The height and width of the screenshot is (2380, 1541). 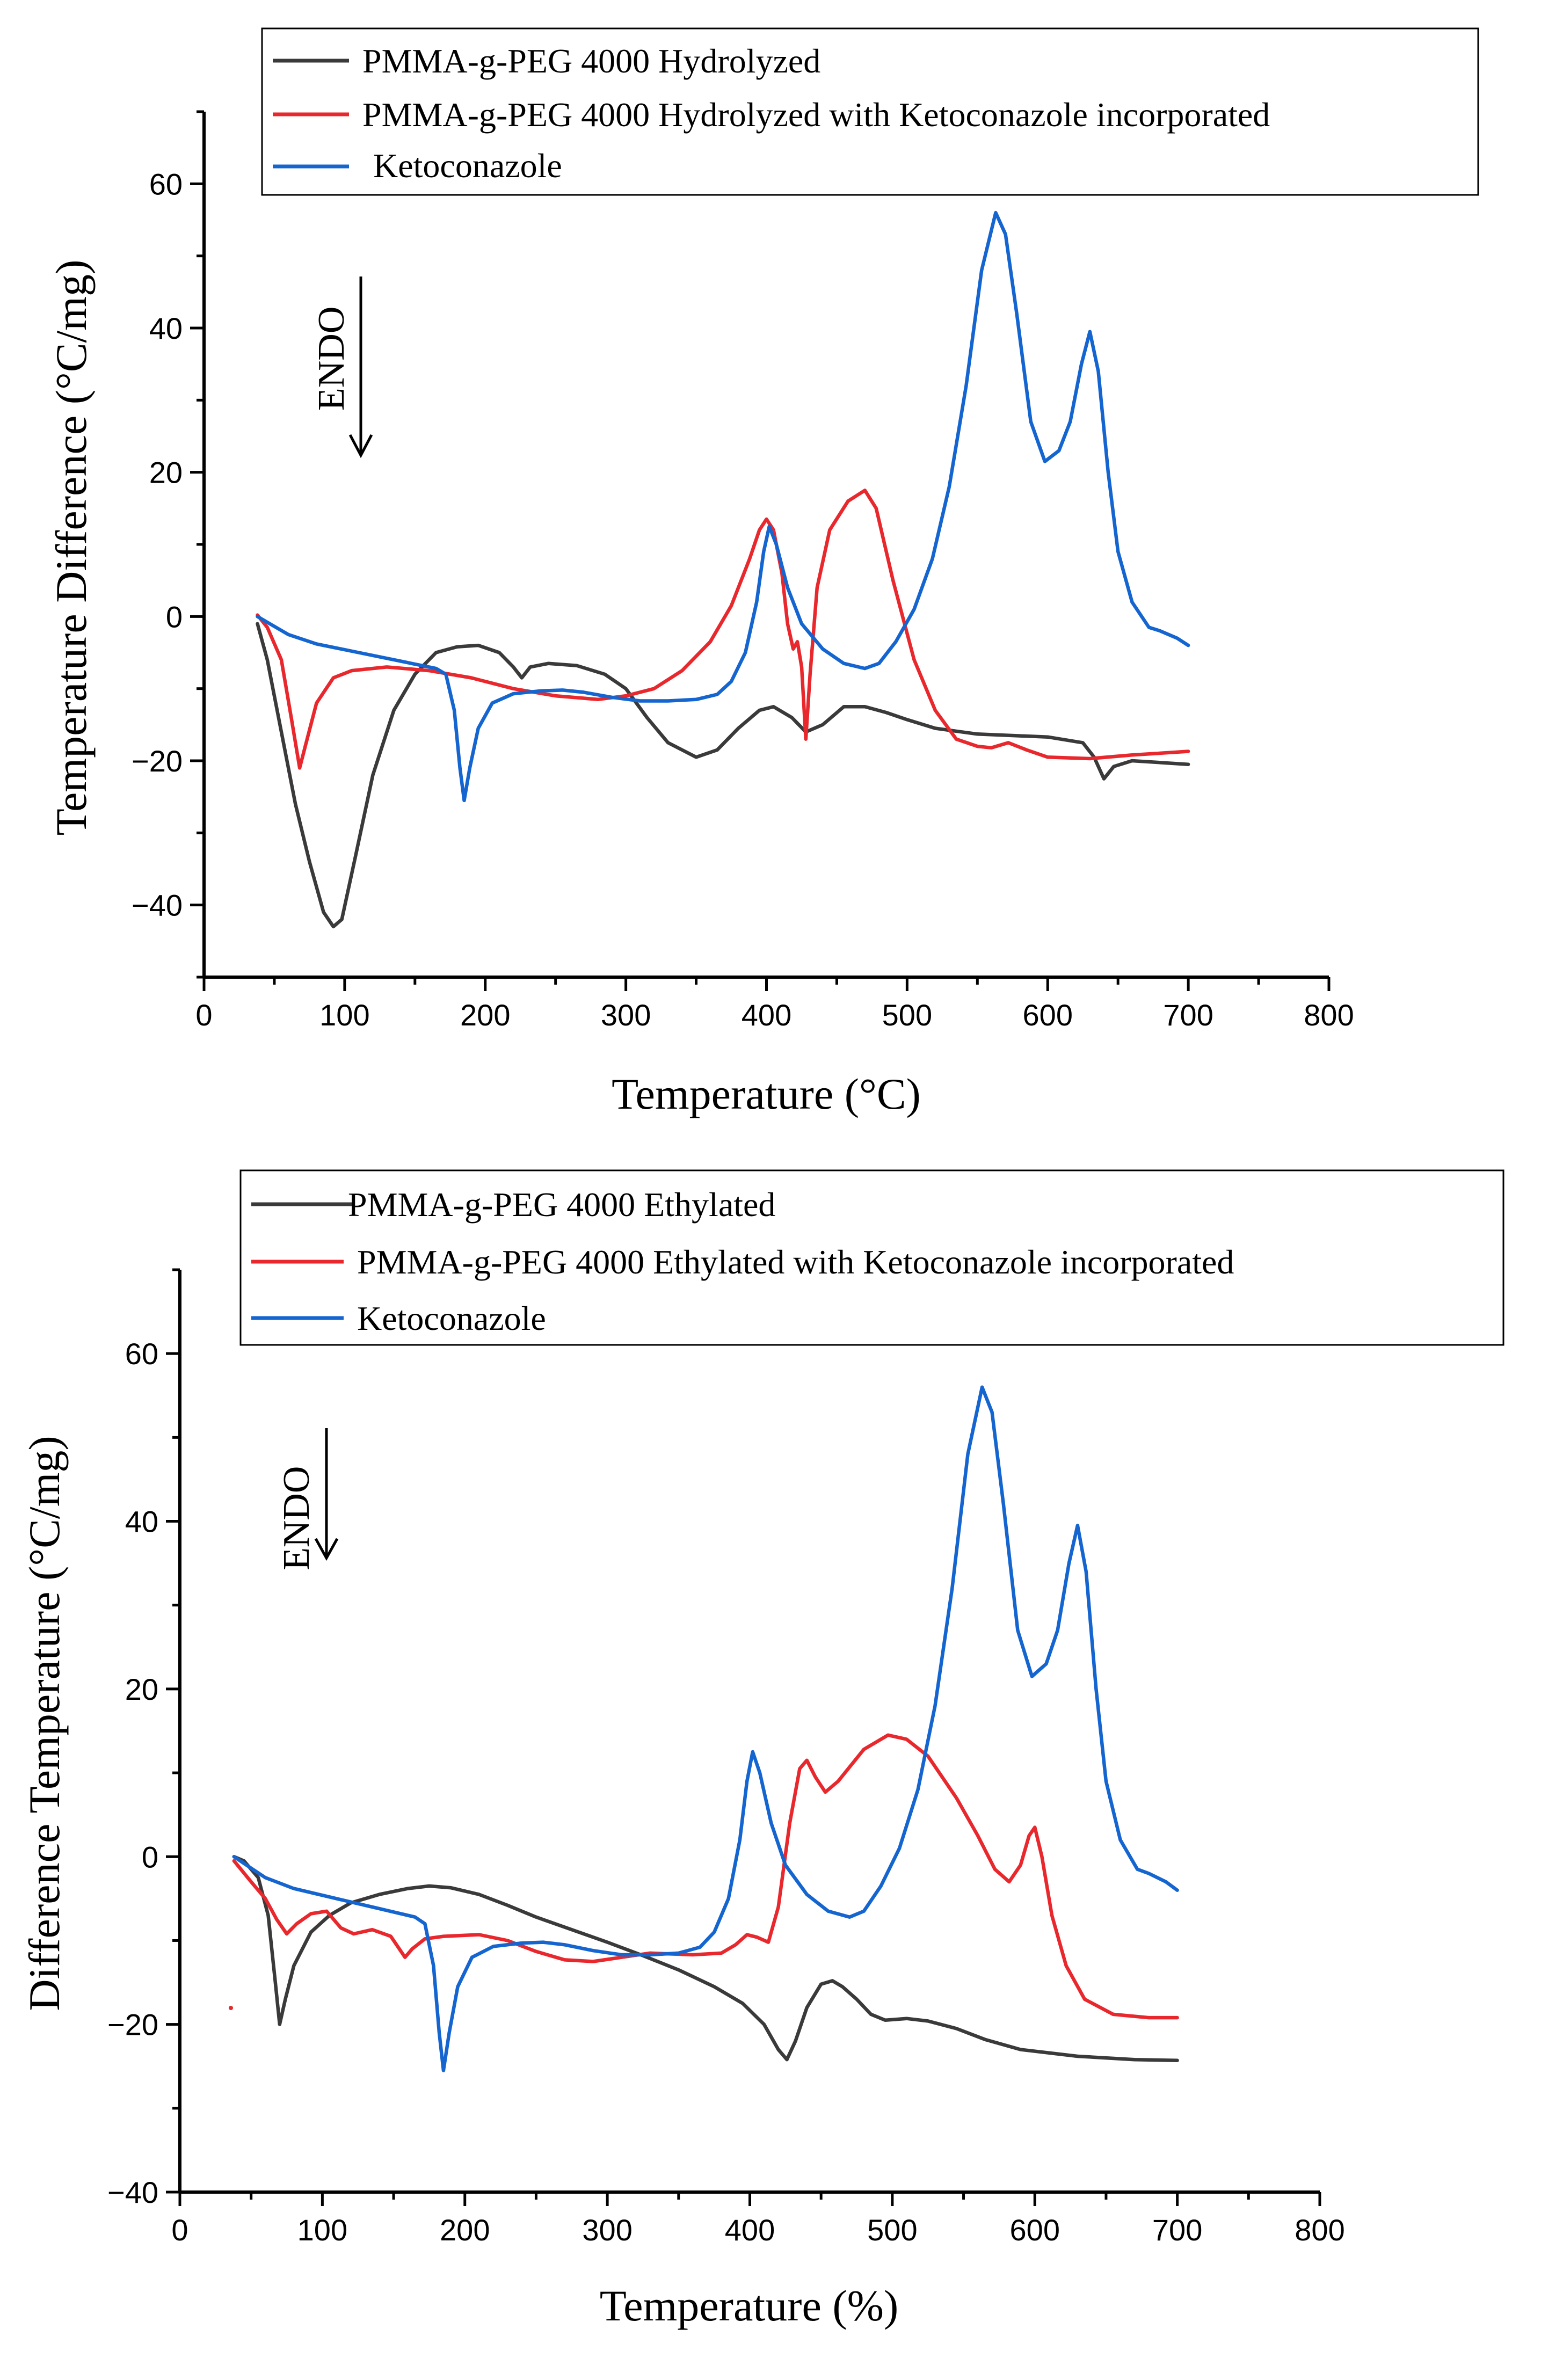 What do you see at coordinates (72, 548) in the screenshot?
I see `y-axis-title: Temperature Difference (°C/mg)` at bounding box center [72, 548].